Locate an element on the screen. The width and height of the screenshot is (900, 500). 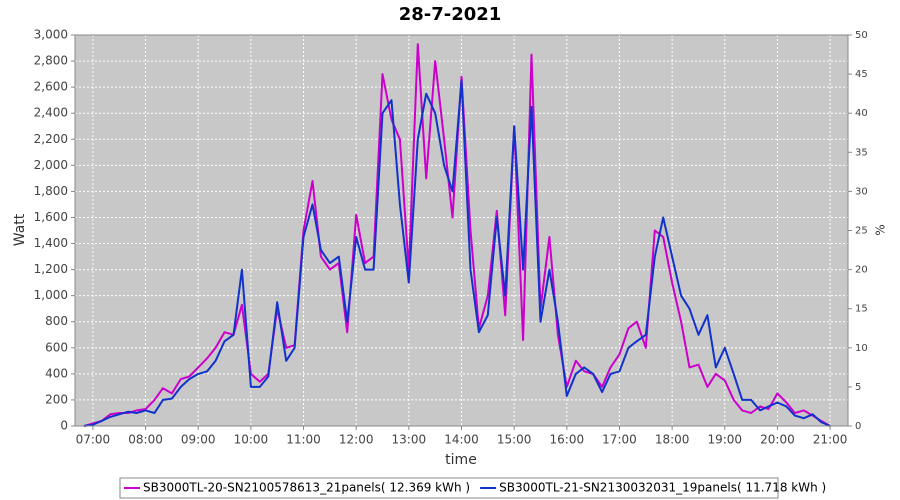
y2-tick-label: 5 is located at coordinates (858, 387).